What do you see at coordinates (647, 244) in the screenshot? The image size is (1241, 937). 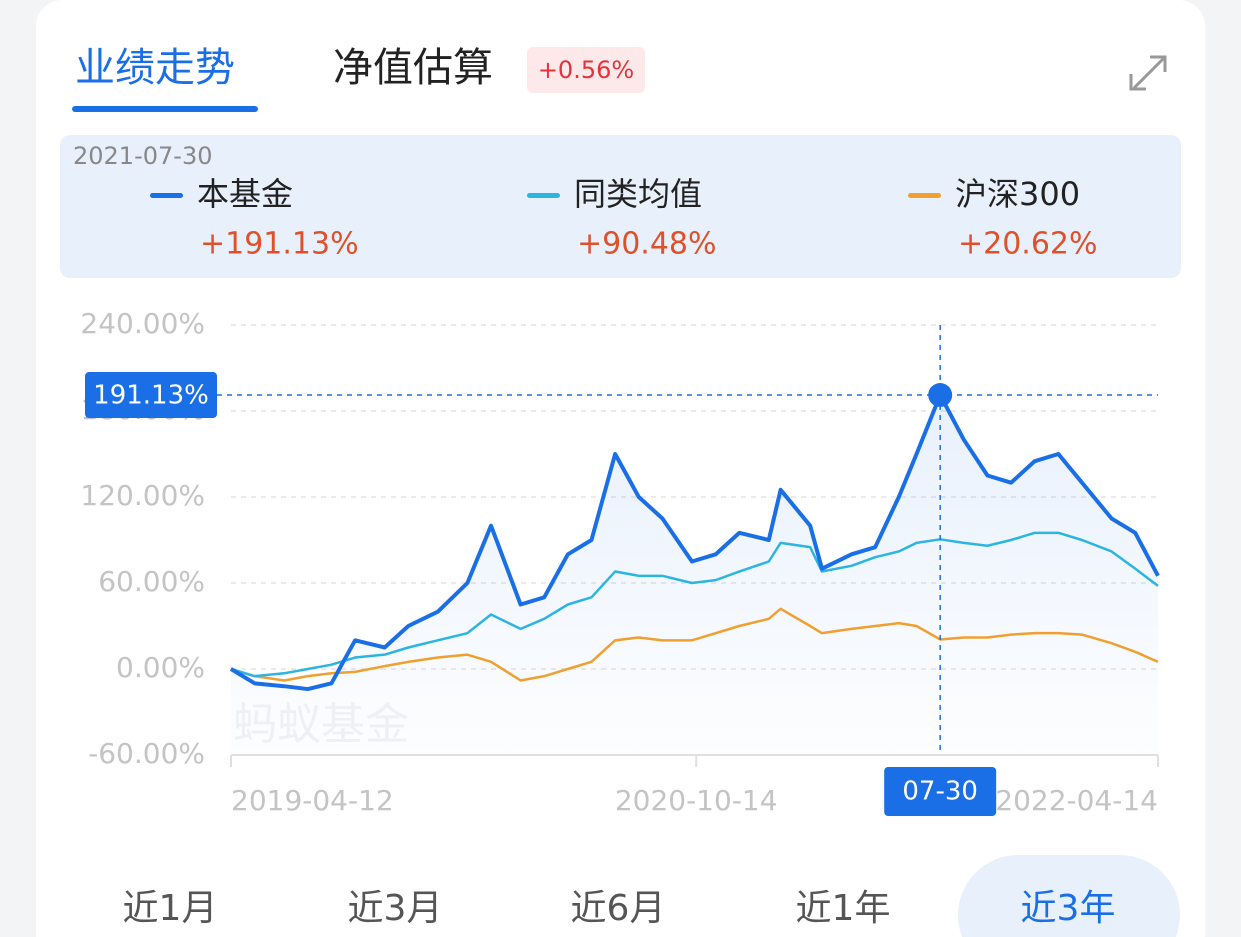 I see `legend-value: +90.48%` at bounding box center [647, 244].